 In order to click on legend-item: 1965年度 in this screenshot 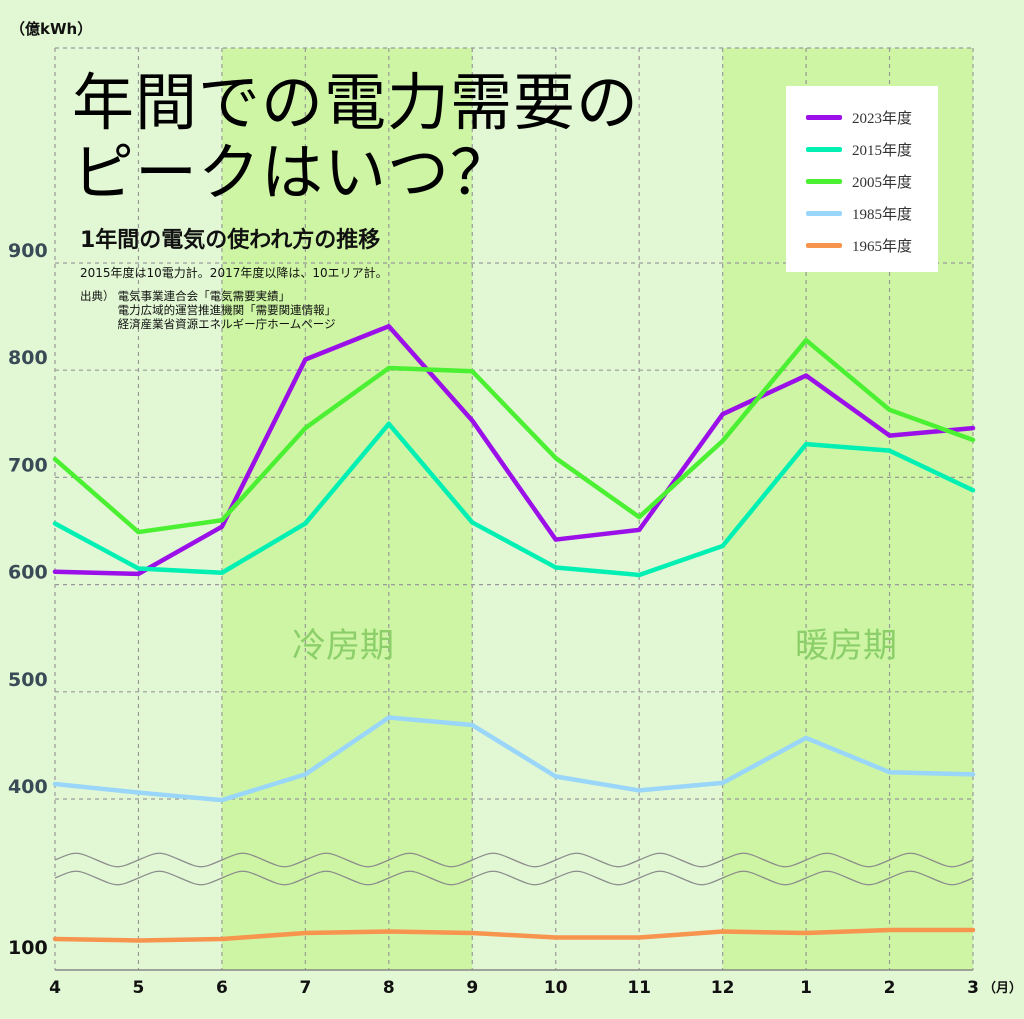, I will do `click(859, 245)`.